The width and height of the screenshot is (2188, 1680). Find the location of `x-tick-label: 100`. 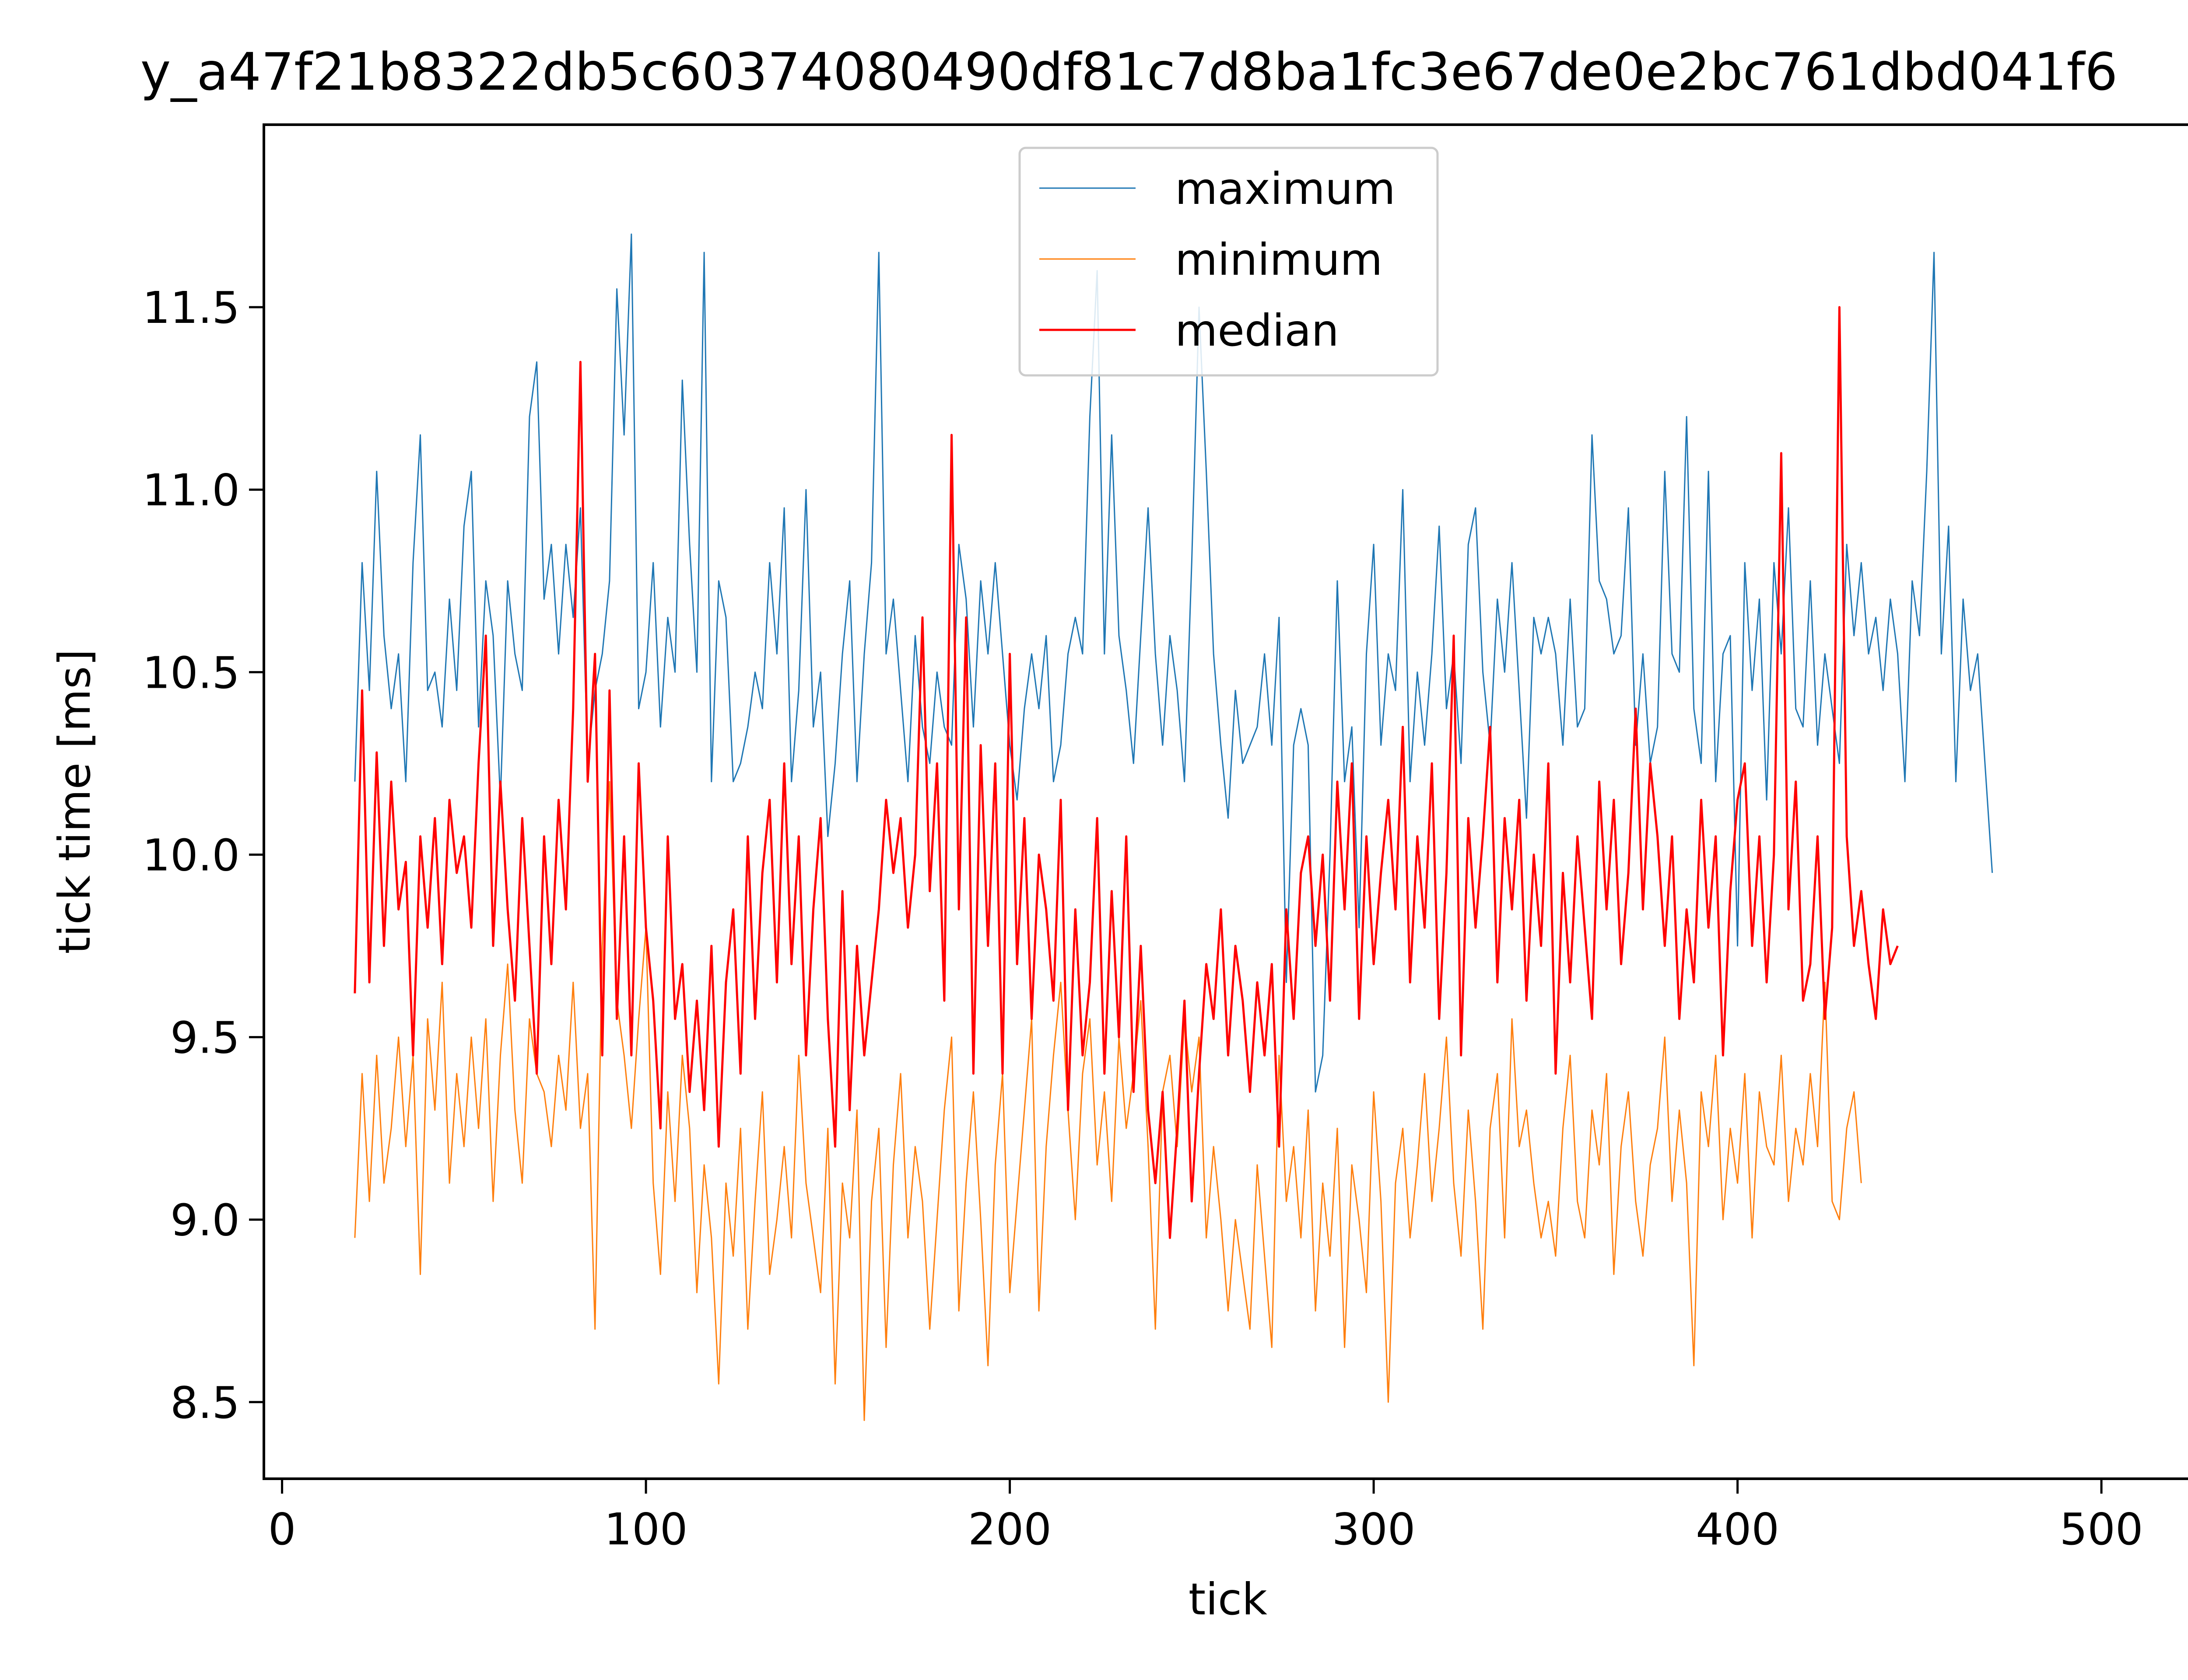

x-tick-label: 100 is located at coordinates (646, 1529).